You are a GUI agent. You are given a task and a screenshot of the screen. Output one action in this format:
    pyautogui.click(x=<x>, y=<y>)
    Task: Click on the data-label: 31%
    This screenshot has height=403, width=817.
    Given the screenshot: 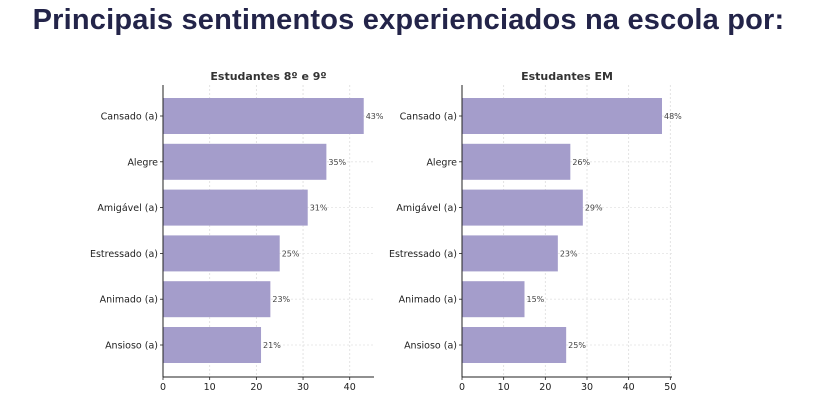 What is the action you would take?
    pyautogui.click(x=319, y=208)
    